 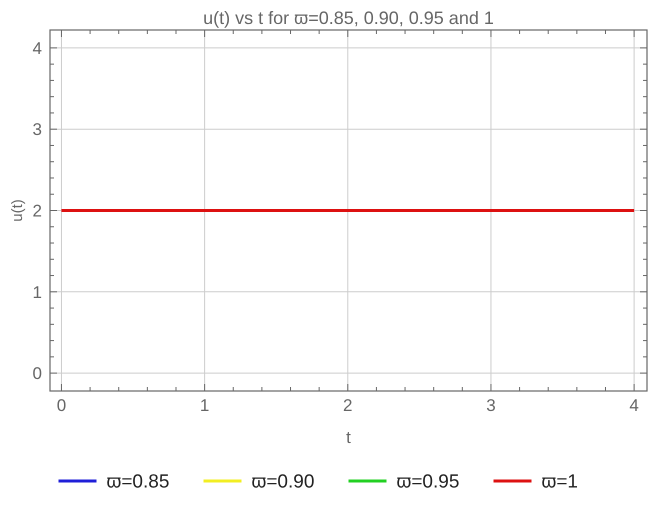 I want to click on legend-label: ϖ=1, so click(x=560, y=482).